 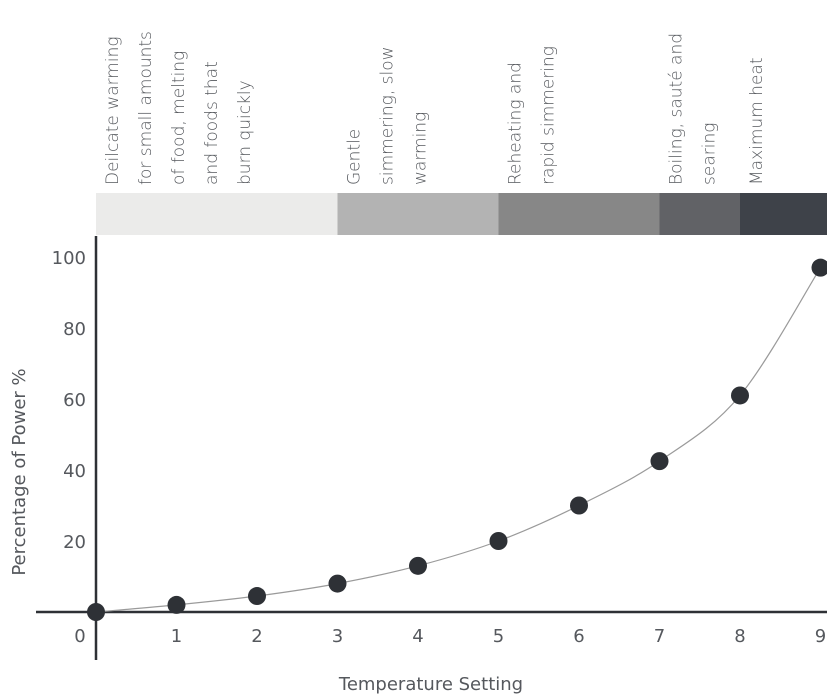 I want to click on y-tick-label: 60, so click(x=74, y=400).